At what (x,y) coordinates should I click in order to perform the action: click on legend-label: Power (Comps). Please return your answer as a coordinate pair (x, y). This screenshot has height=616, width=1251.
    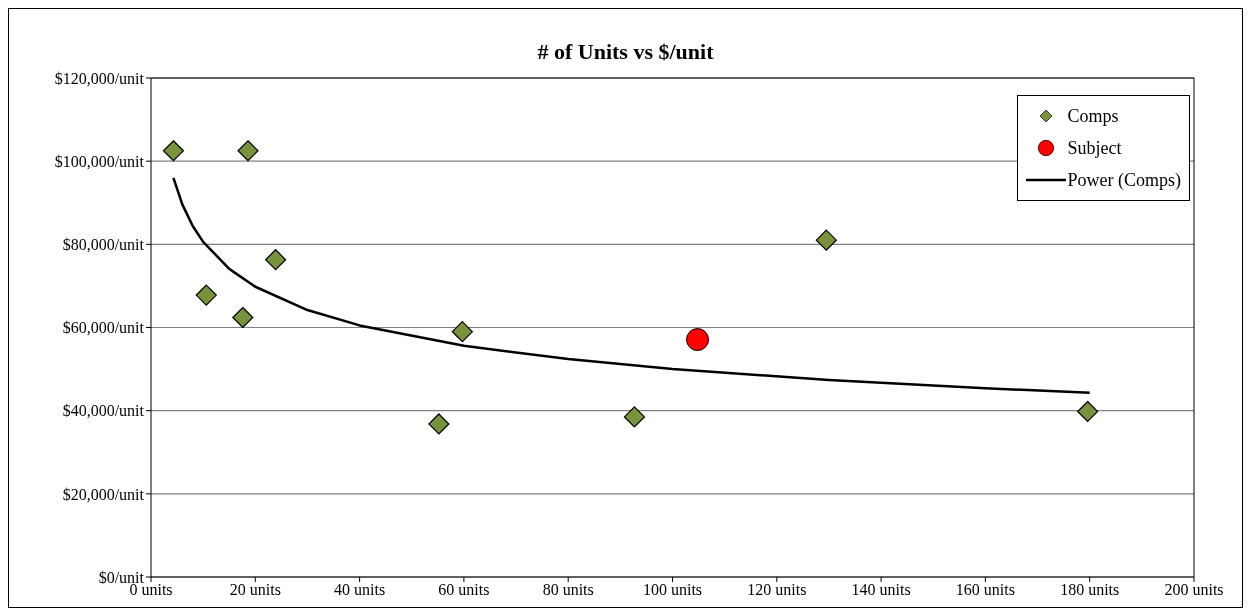
    Looking at the image, I should click on (1124, 180).